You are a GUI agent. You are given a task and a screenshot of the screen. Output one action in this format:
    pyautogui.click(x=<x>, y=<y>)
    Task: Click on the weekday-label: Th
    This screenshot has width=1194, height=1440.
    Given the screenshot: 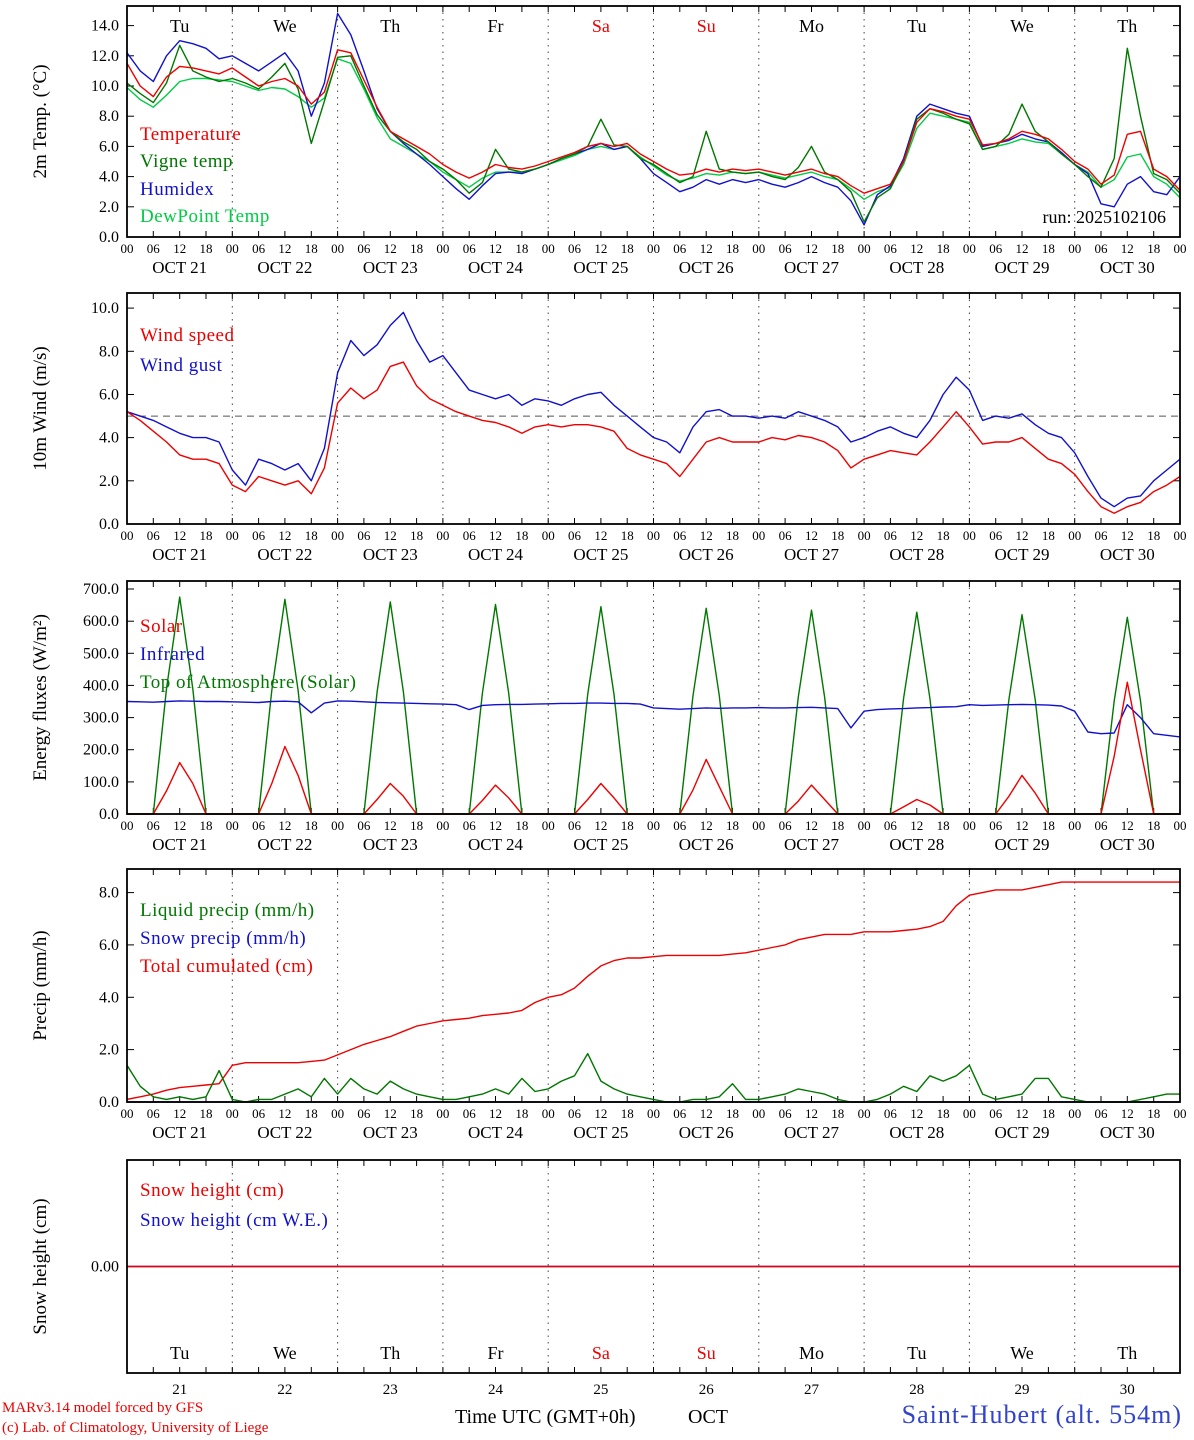 What is the action you would take?
    pyautogui.click(x=390, y=1353)
    